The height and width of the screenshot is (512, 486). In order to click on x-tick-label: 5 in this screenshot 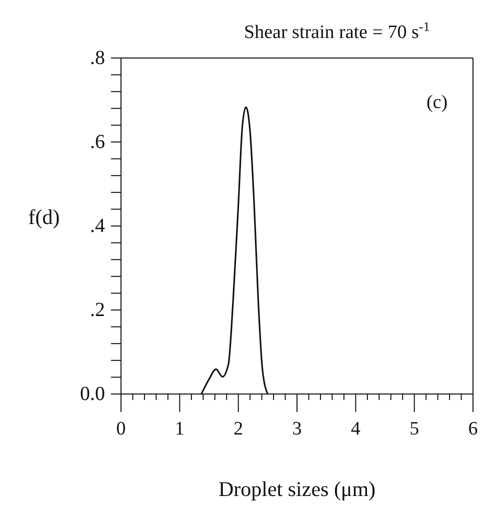, I will do `click(415, 429)`.